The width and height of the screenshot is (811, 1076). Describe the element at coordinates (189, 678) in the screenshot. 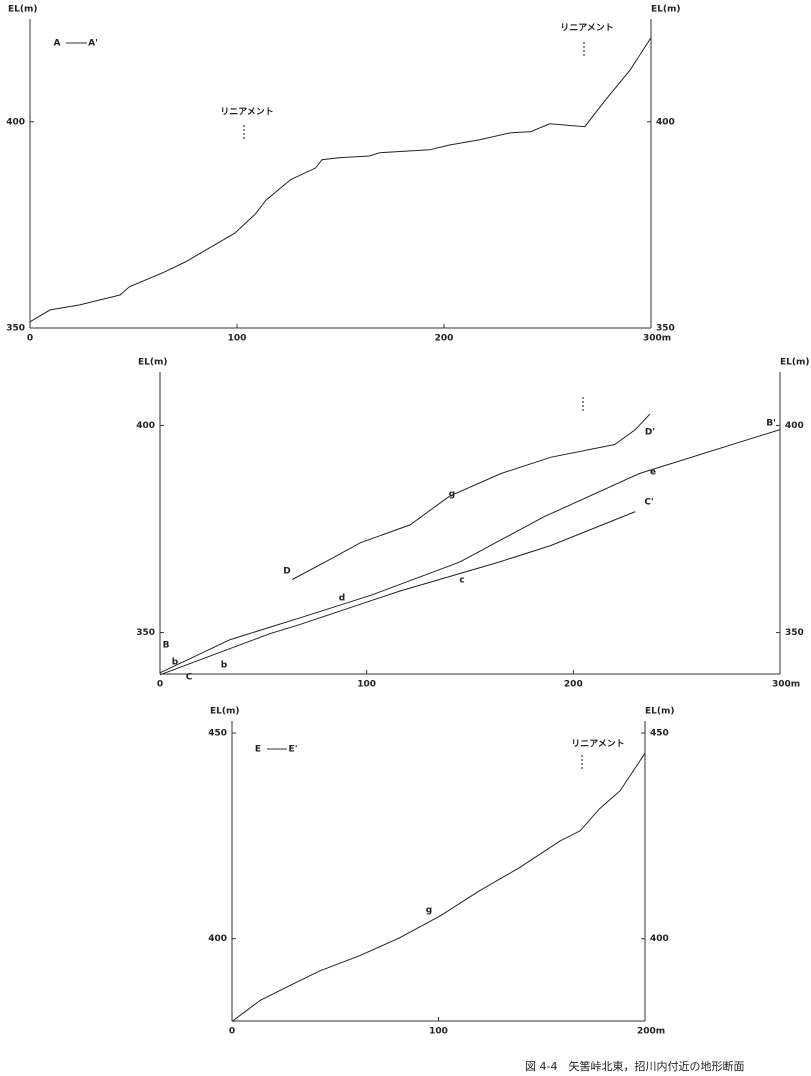

I see `annotation: C` at that location.